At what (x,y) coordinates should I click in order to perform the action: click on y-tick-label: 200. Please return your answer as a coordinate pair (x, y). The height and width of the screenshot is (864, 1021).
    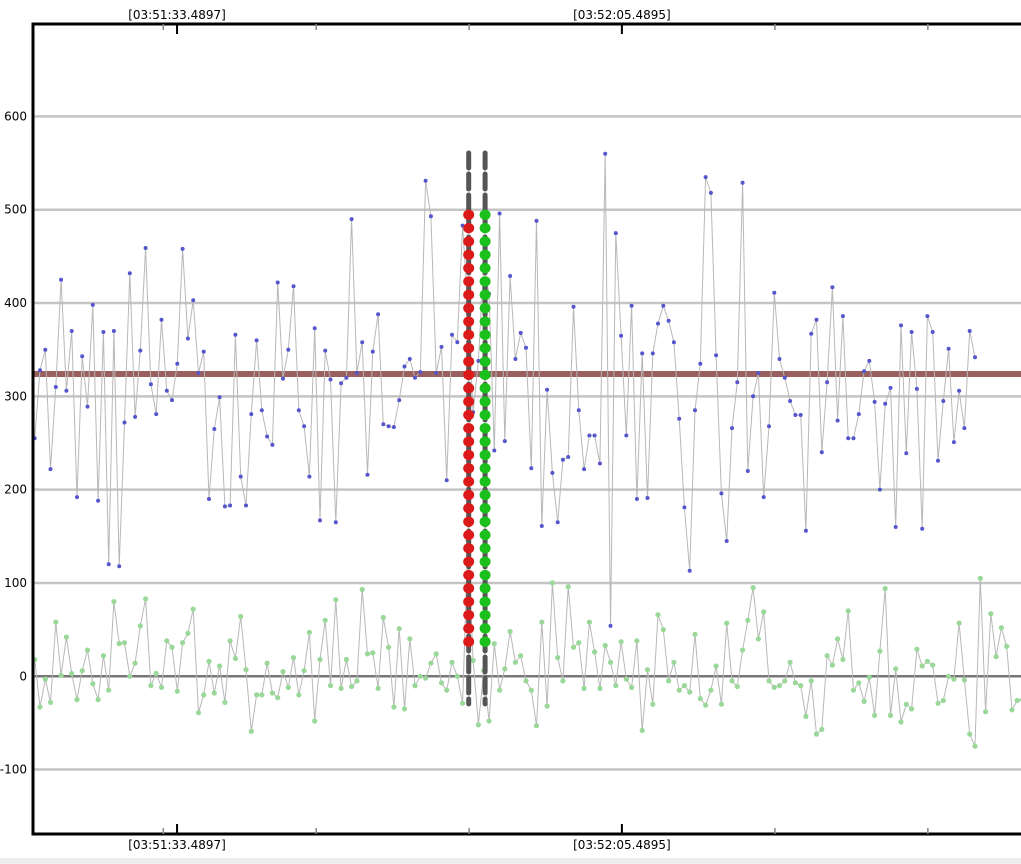
    Looking at the image, I should click on (15, 490).